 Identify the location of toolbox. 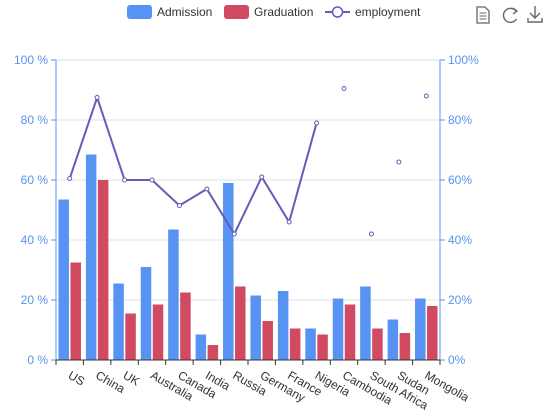
(509, 15).